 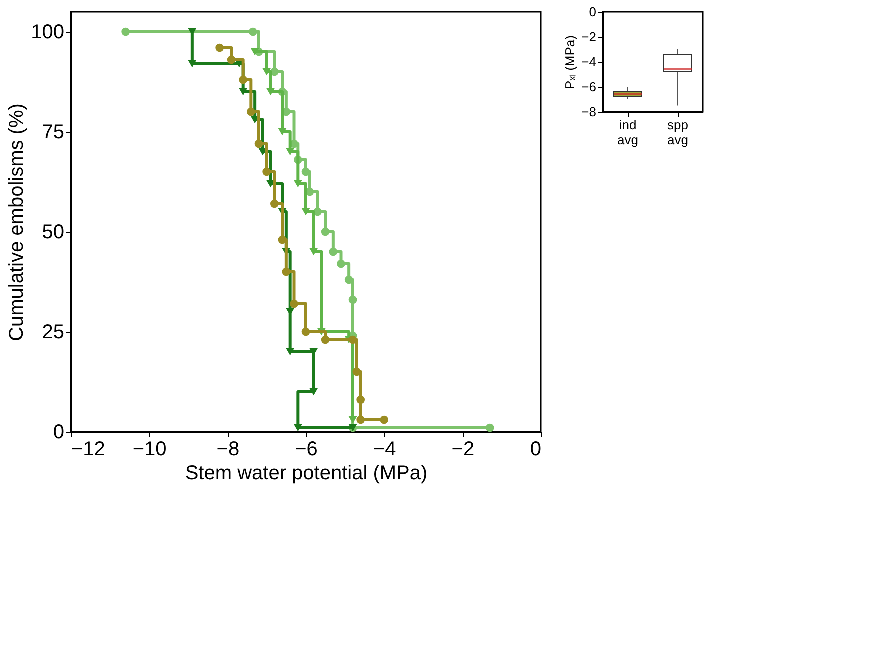 I want to click on x-tick-label: −2, so click(x=463, y=449).